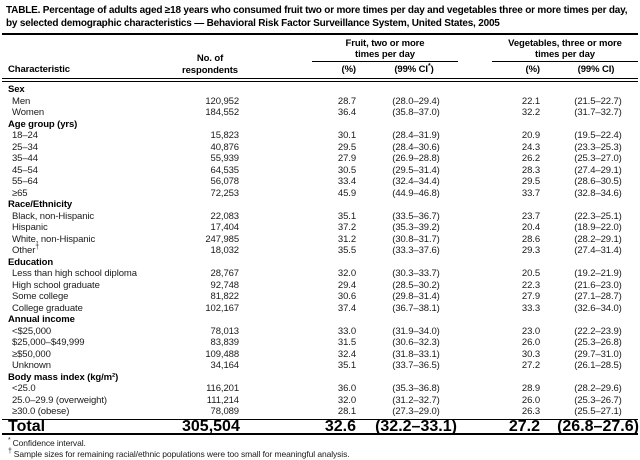 The image size is (640, 460). I want to click on col-header-respondents: No. of respondents, so click(210, 64).